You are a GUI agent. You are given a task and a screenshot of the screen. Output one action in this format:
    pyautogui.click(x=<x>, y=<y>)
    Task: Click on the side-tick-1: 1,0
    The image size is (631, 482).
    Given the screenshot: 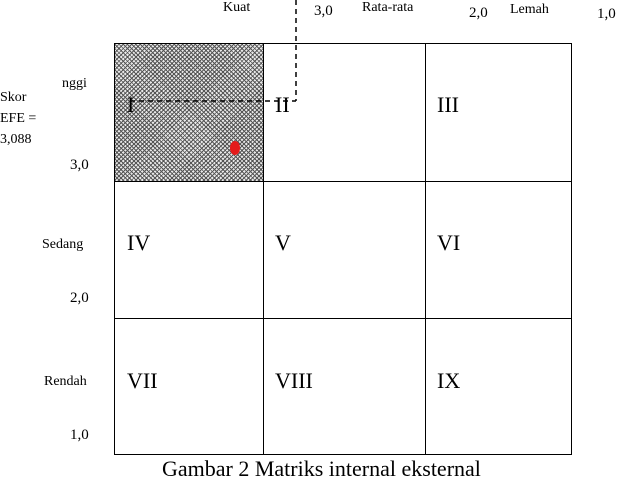 What is the action you would take?
    pyautogui.click(x=79, y=435)
    